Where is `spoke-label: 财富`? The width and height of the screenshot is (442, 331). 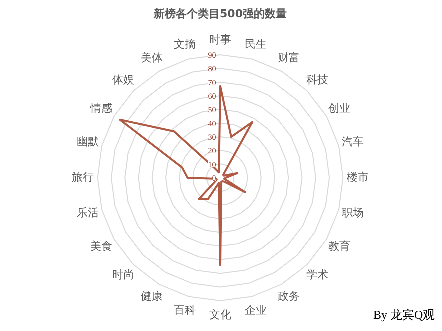 spoke-label: 财富 is located at coordinates (289, 58).